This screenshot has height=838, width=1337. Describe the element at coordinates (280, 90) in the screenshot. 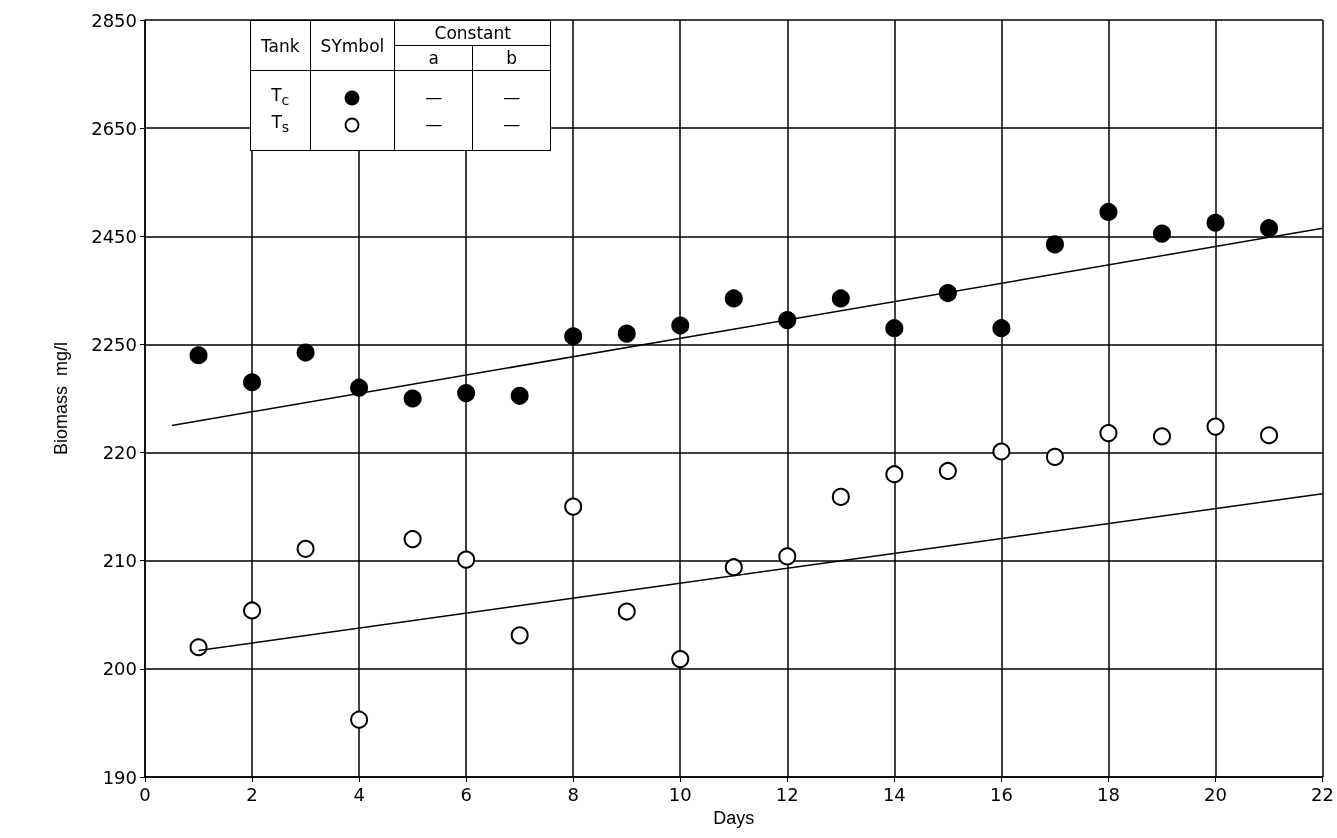

I see `legend-label: T$_{c}$` at that location.